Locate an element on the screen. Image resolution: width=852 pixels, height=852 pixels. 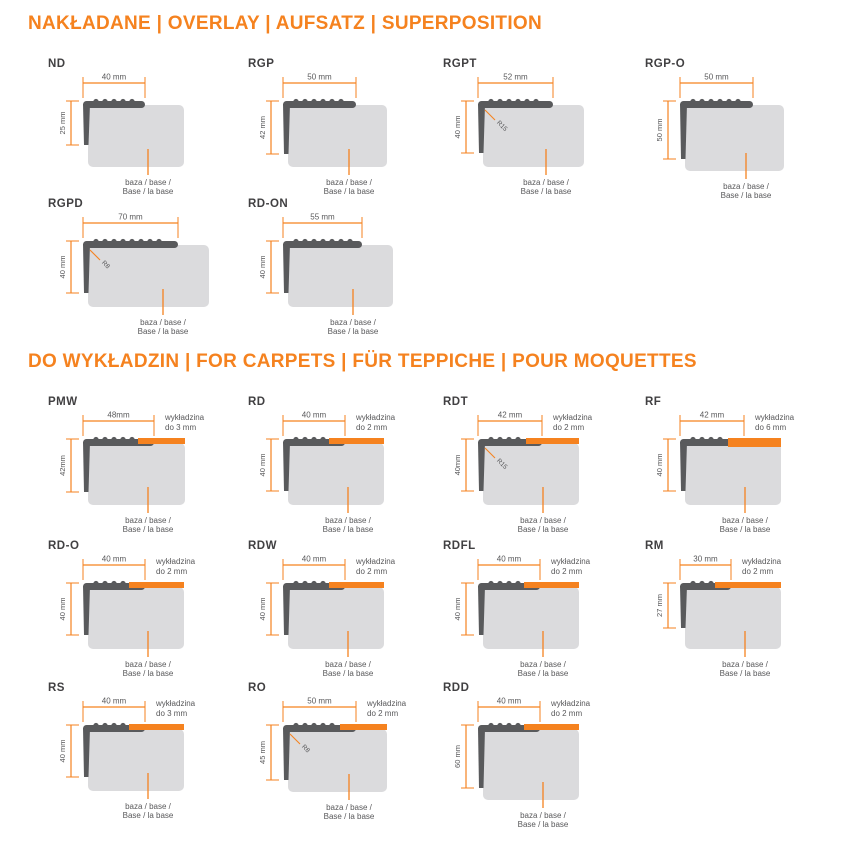
profile-name: RD is located at coordinates (257, 402).